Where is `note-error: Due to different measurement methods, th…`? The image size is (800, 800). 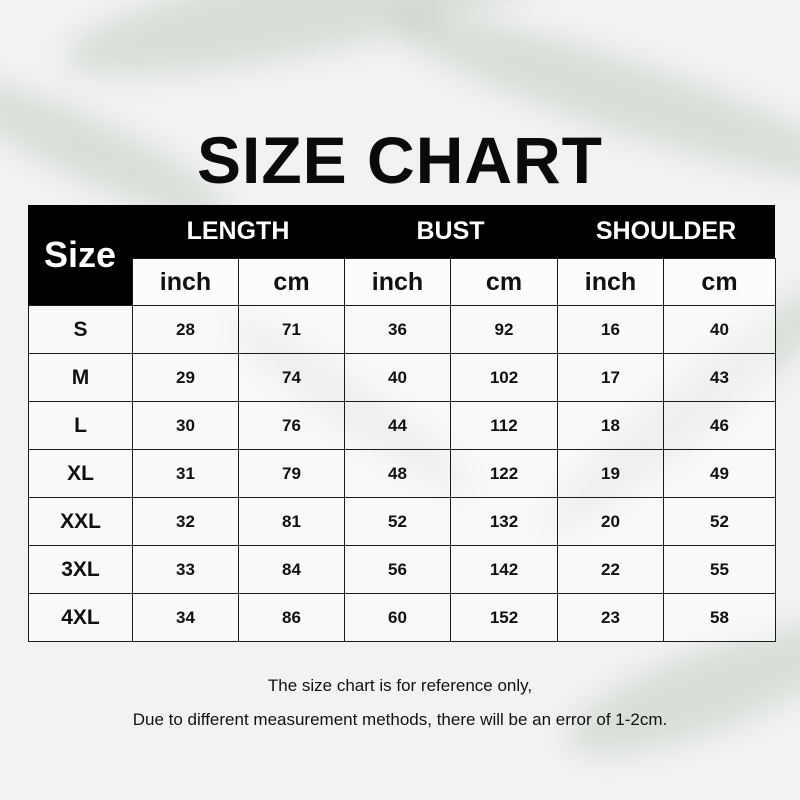 note-error: Due to different measurement methods, th… is located at coordinates (400, 719).